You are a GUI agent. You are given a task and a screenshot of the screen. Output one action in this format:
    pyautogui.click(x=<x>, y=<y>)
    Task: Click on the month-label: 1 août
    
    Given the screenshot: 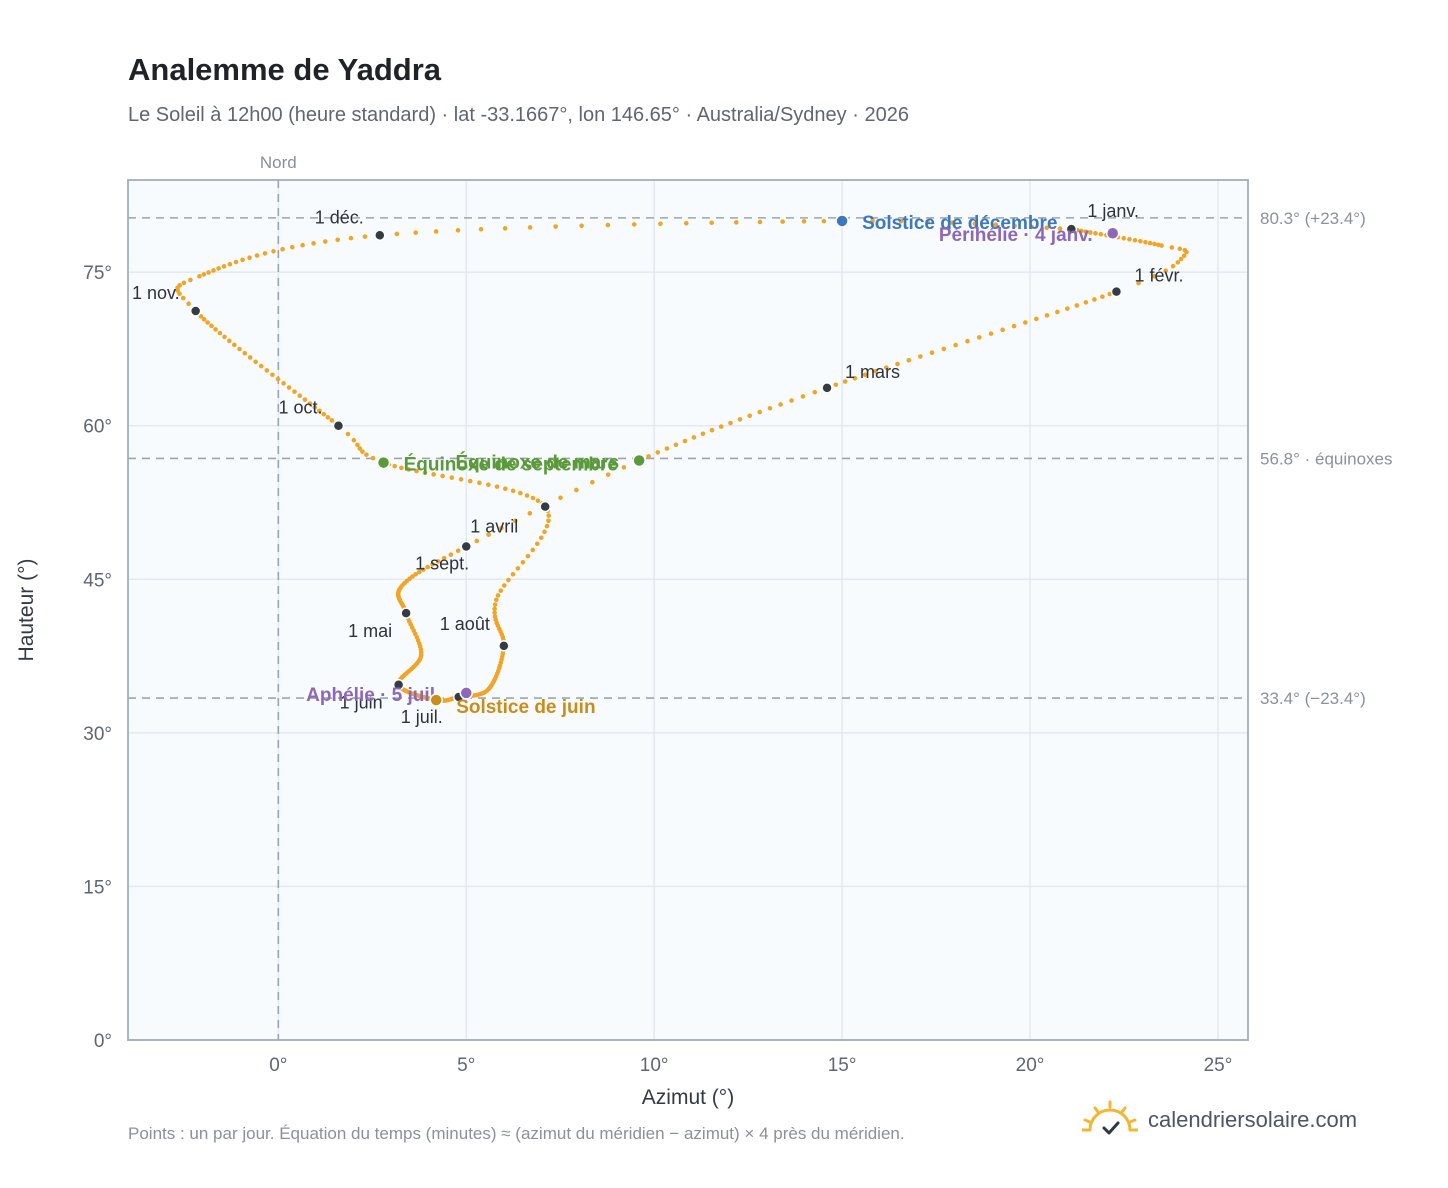 What is the action you would take?
    pyautogui.click(x=465, y=624)
    